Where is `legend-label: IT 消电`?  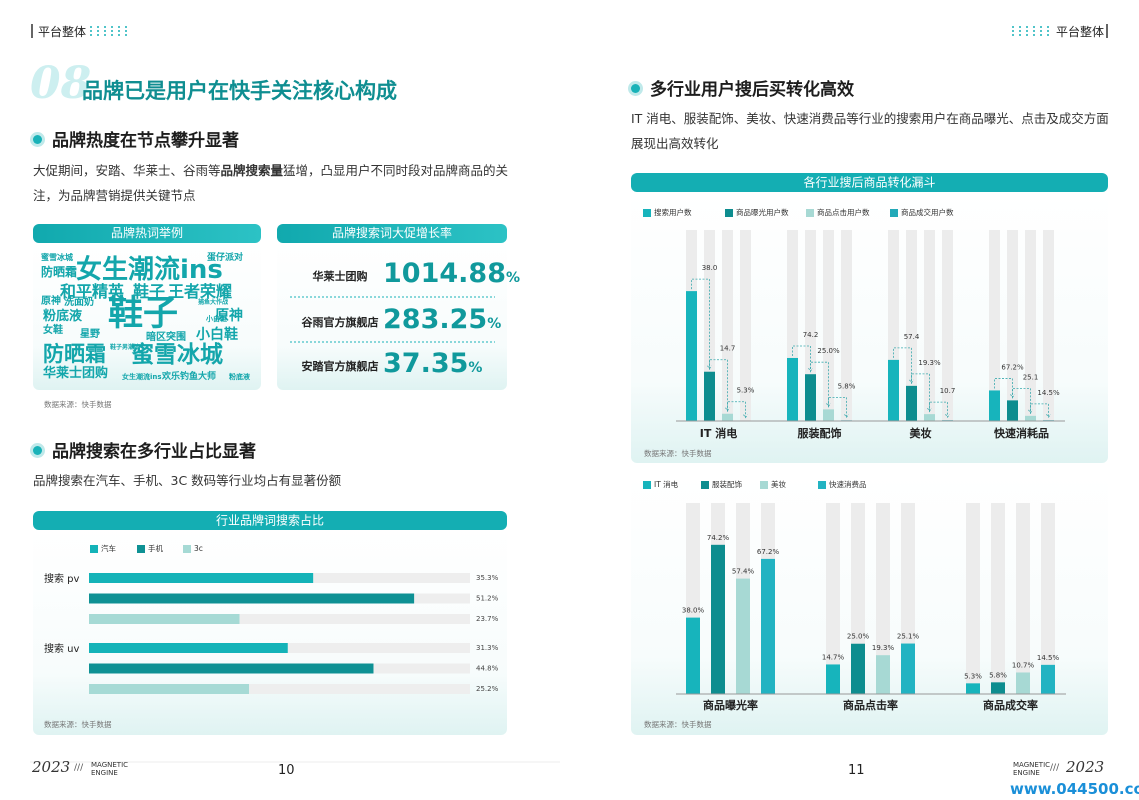
legend-label: IT 消电 is located at coordinates (666, 484).